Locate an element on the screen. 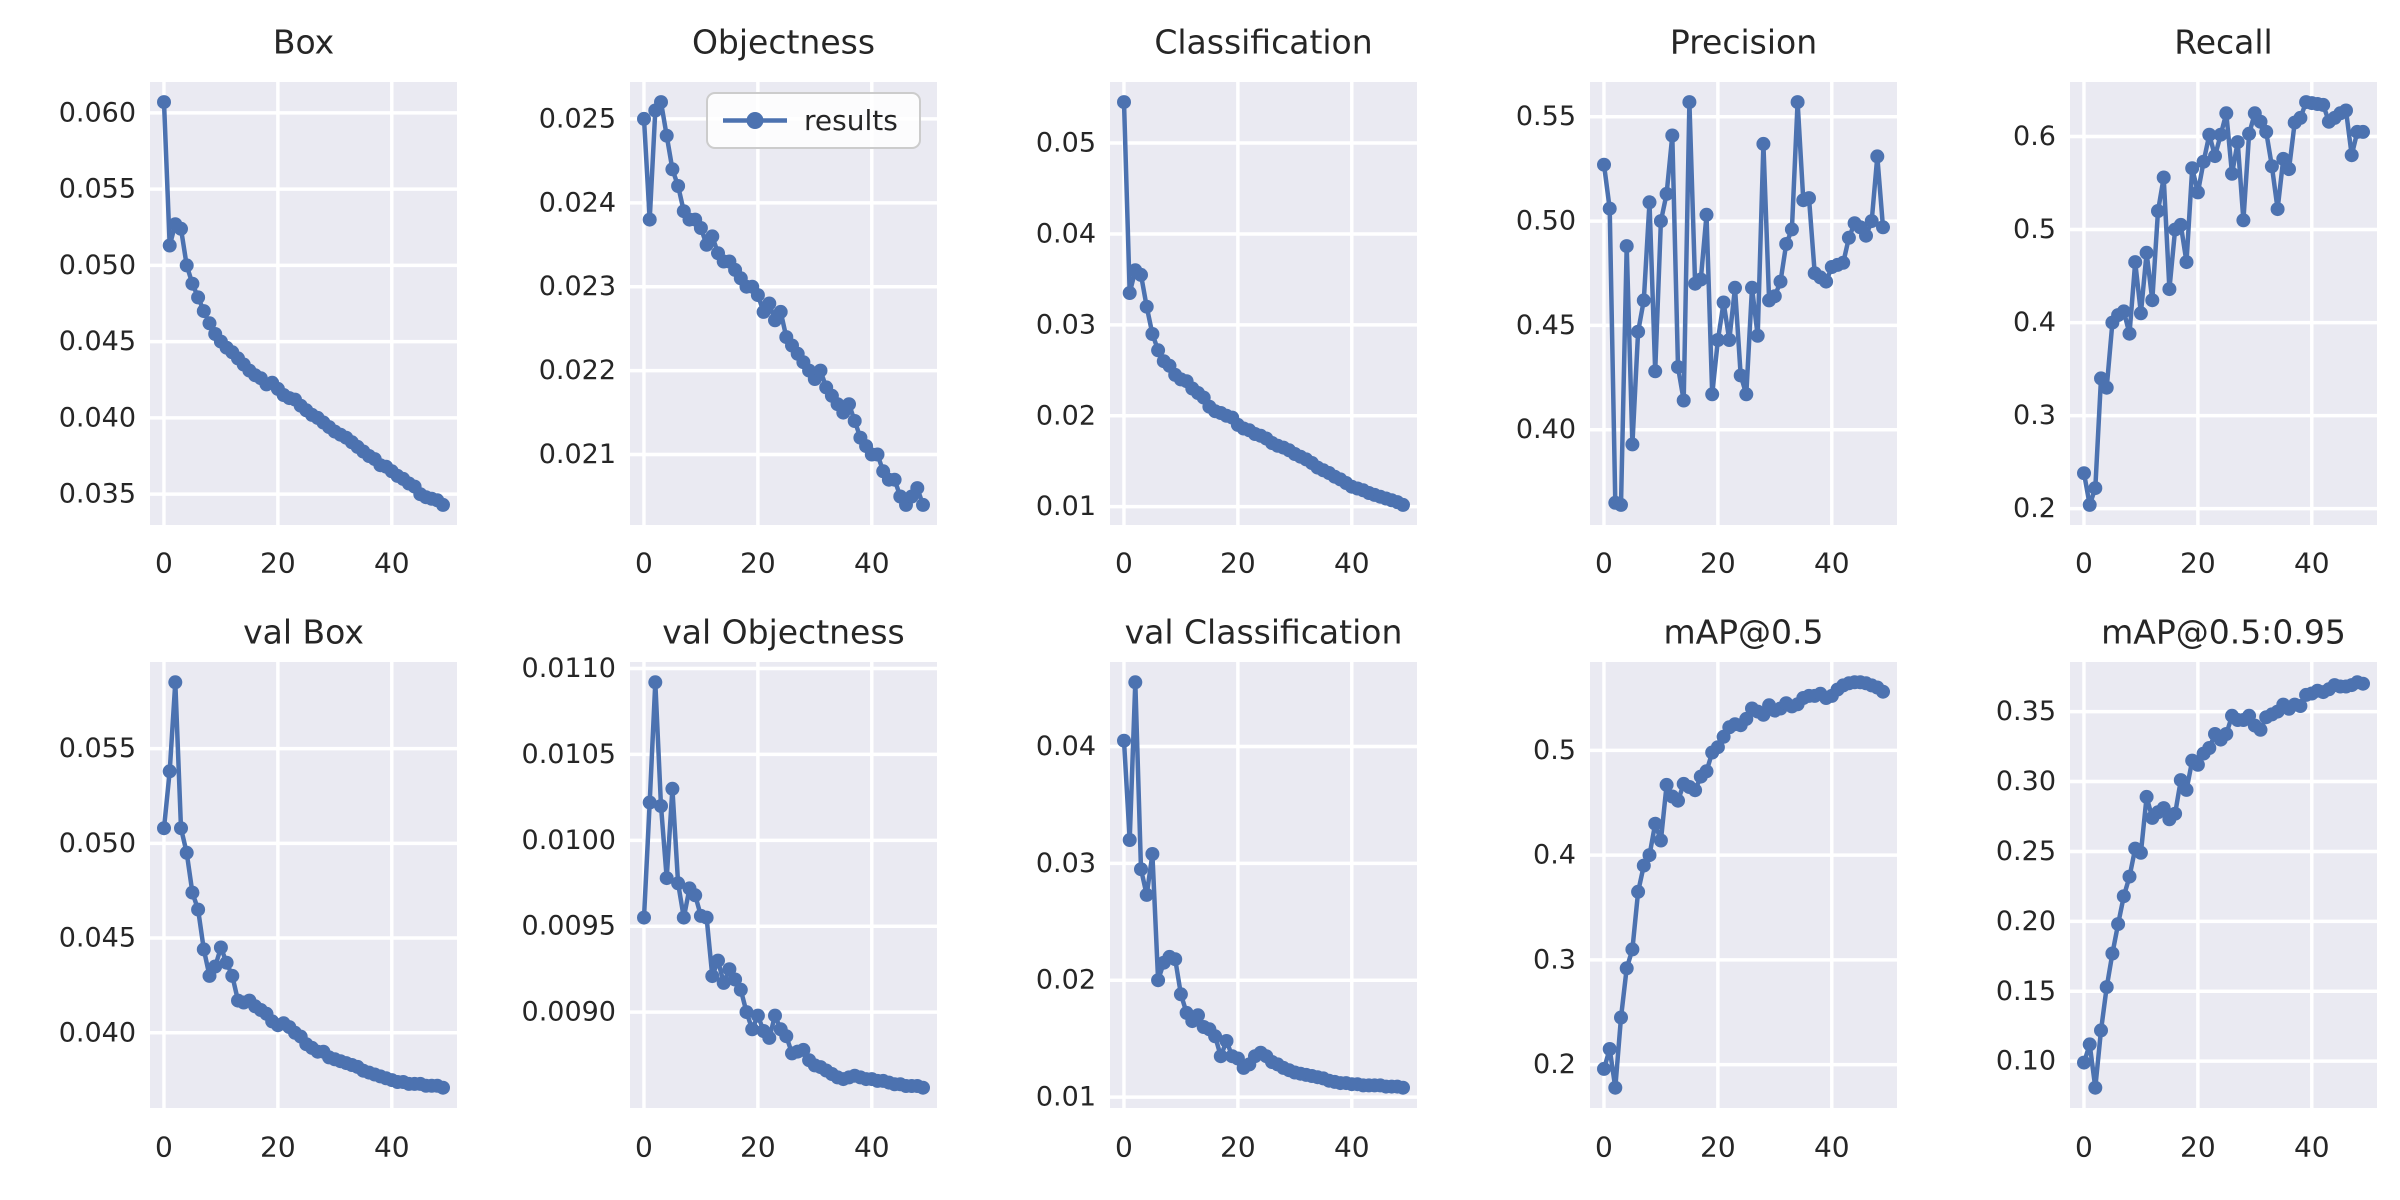  subplot-title: Objectness is located at coordinates (783, 42).